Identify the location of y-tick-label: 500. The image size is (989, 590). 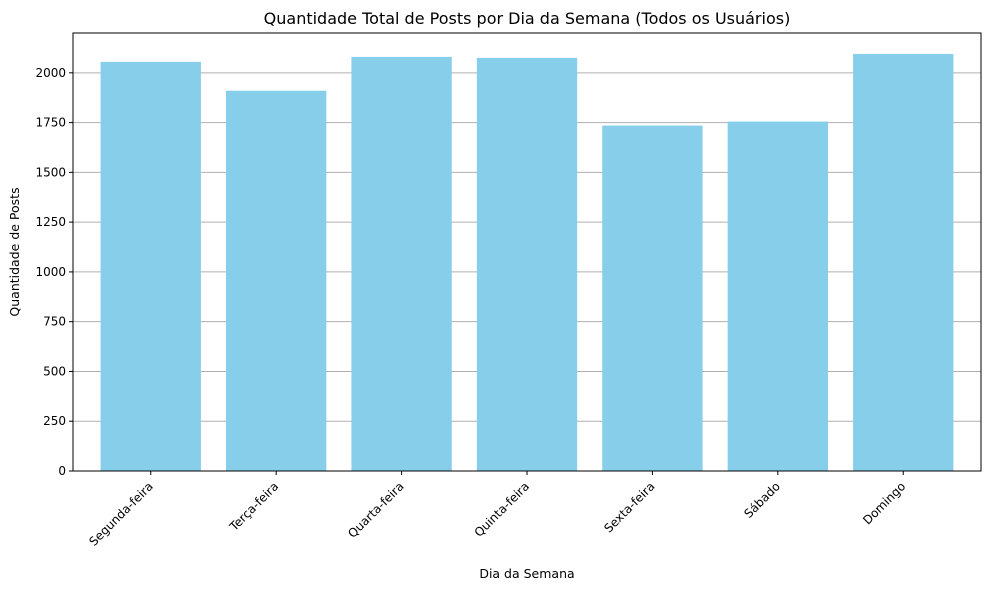
(54, 371).